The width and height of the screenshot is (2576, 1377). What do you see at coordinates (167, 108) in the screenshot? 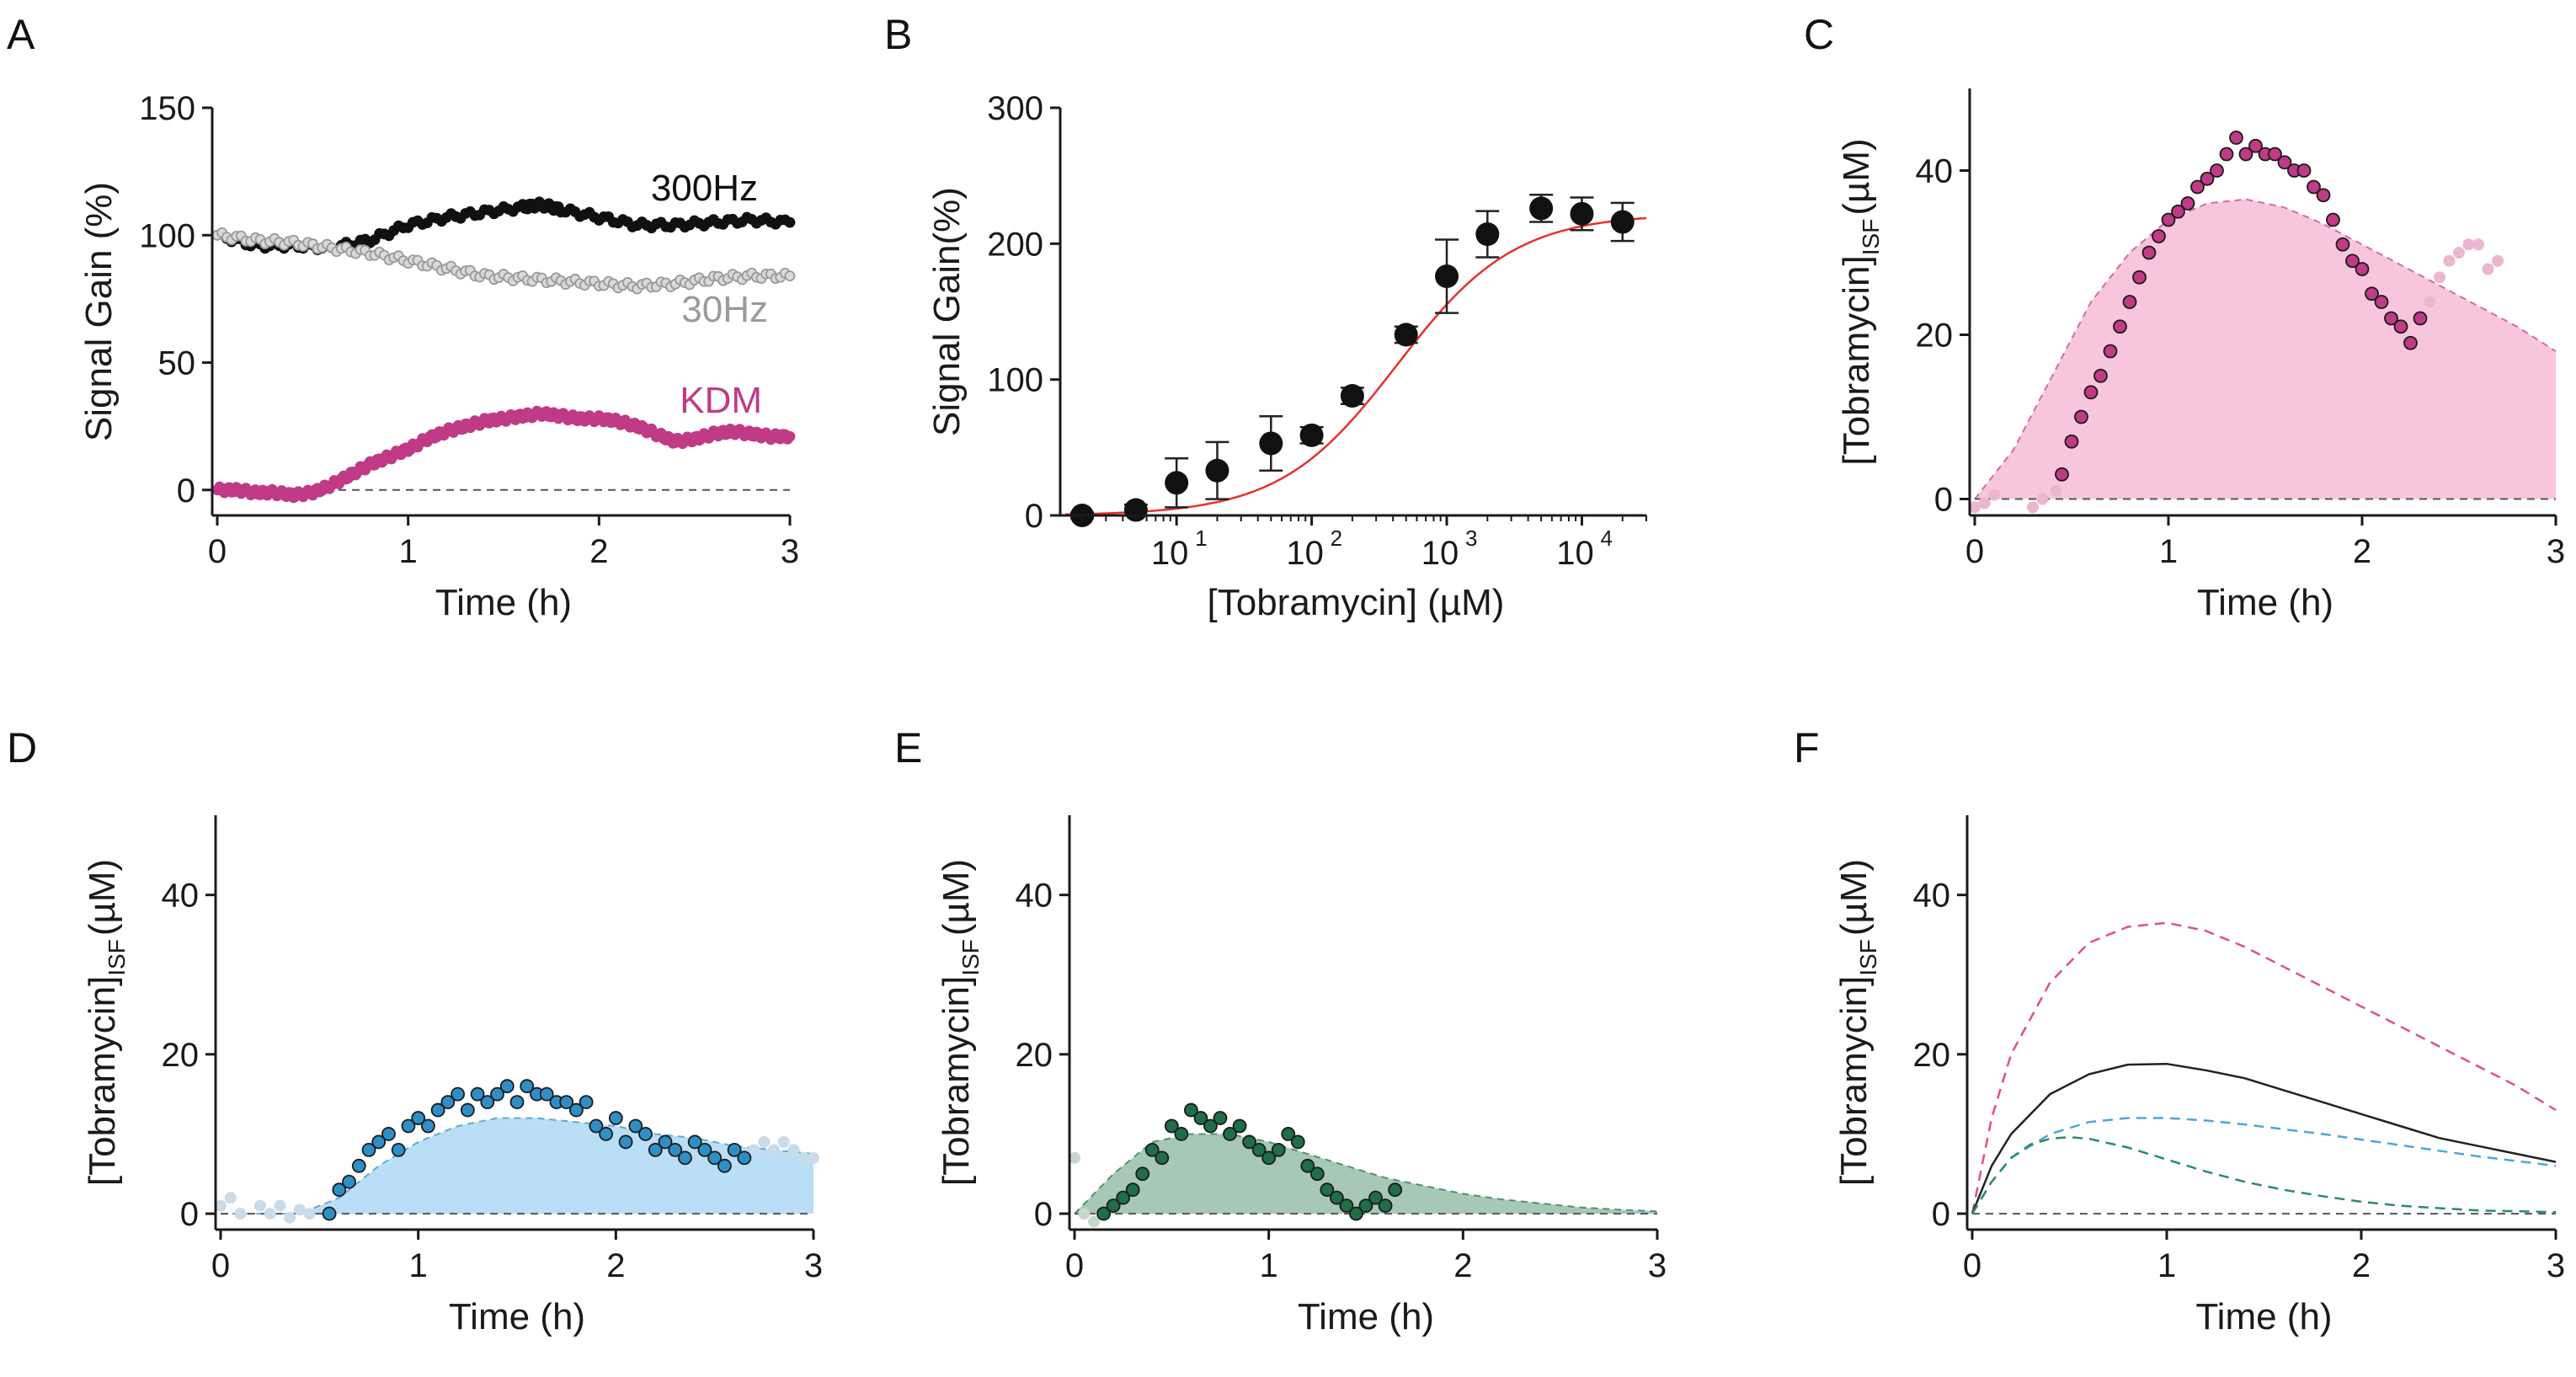
I see `y-tick-label: 150` at bounding box center [167, 108].